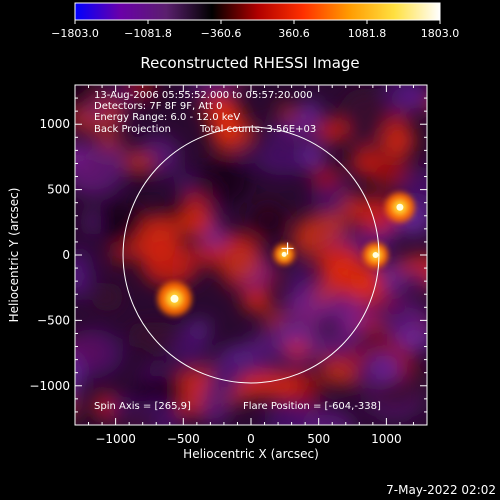 The image size is (500, 500). Describe the element at coordinates (54, 124) in the screenshot. I see `y-tick-label: 1000` at that location.